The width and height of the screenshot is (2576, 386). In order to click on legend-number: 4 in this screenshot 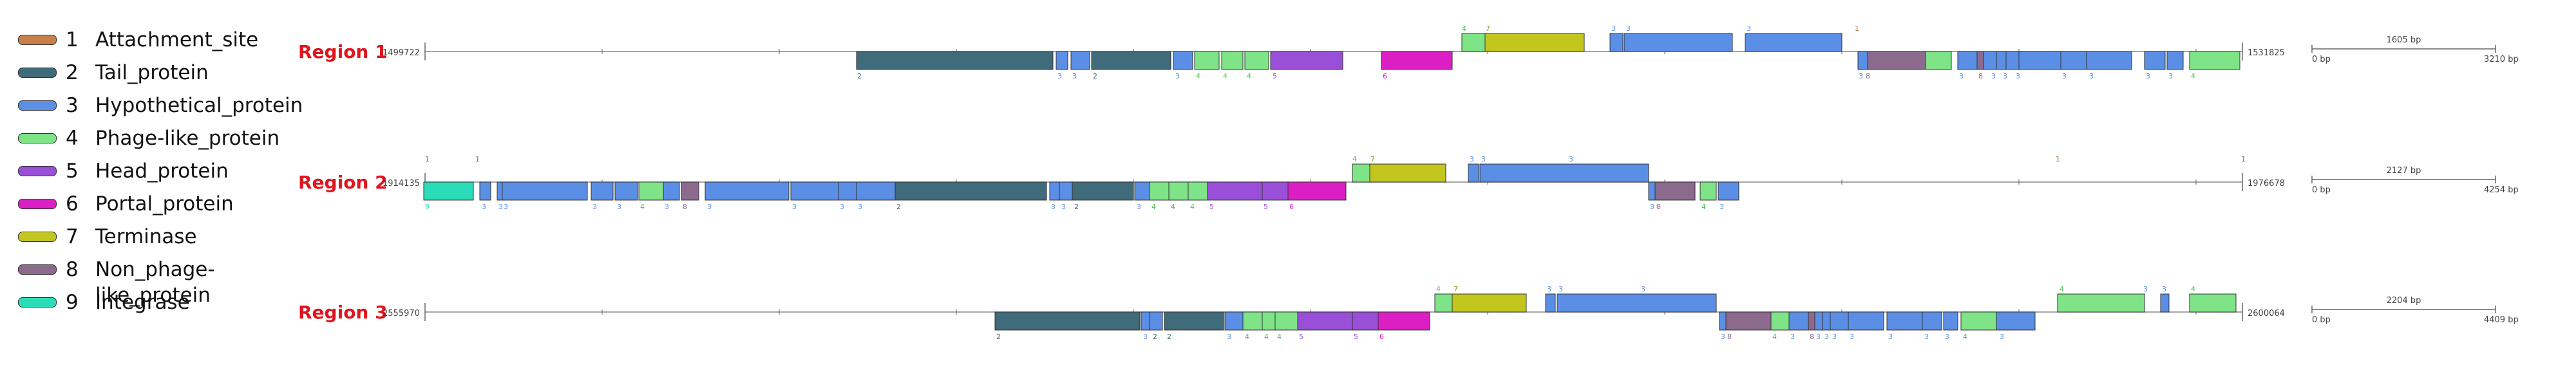, I will do `click(72, 138)`.